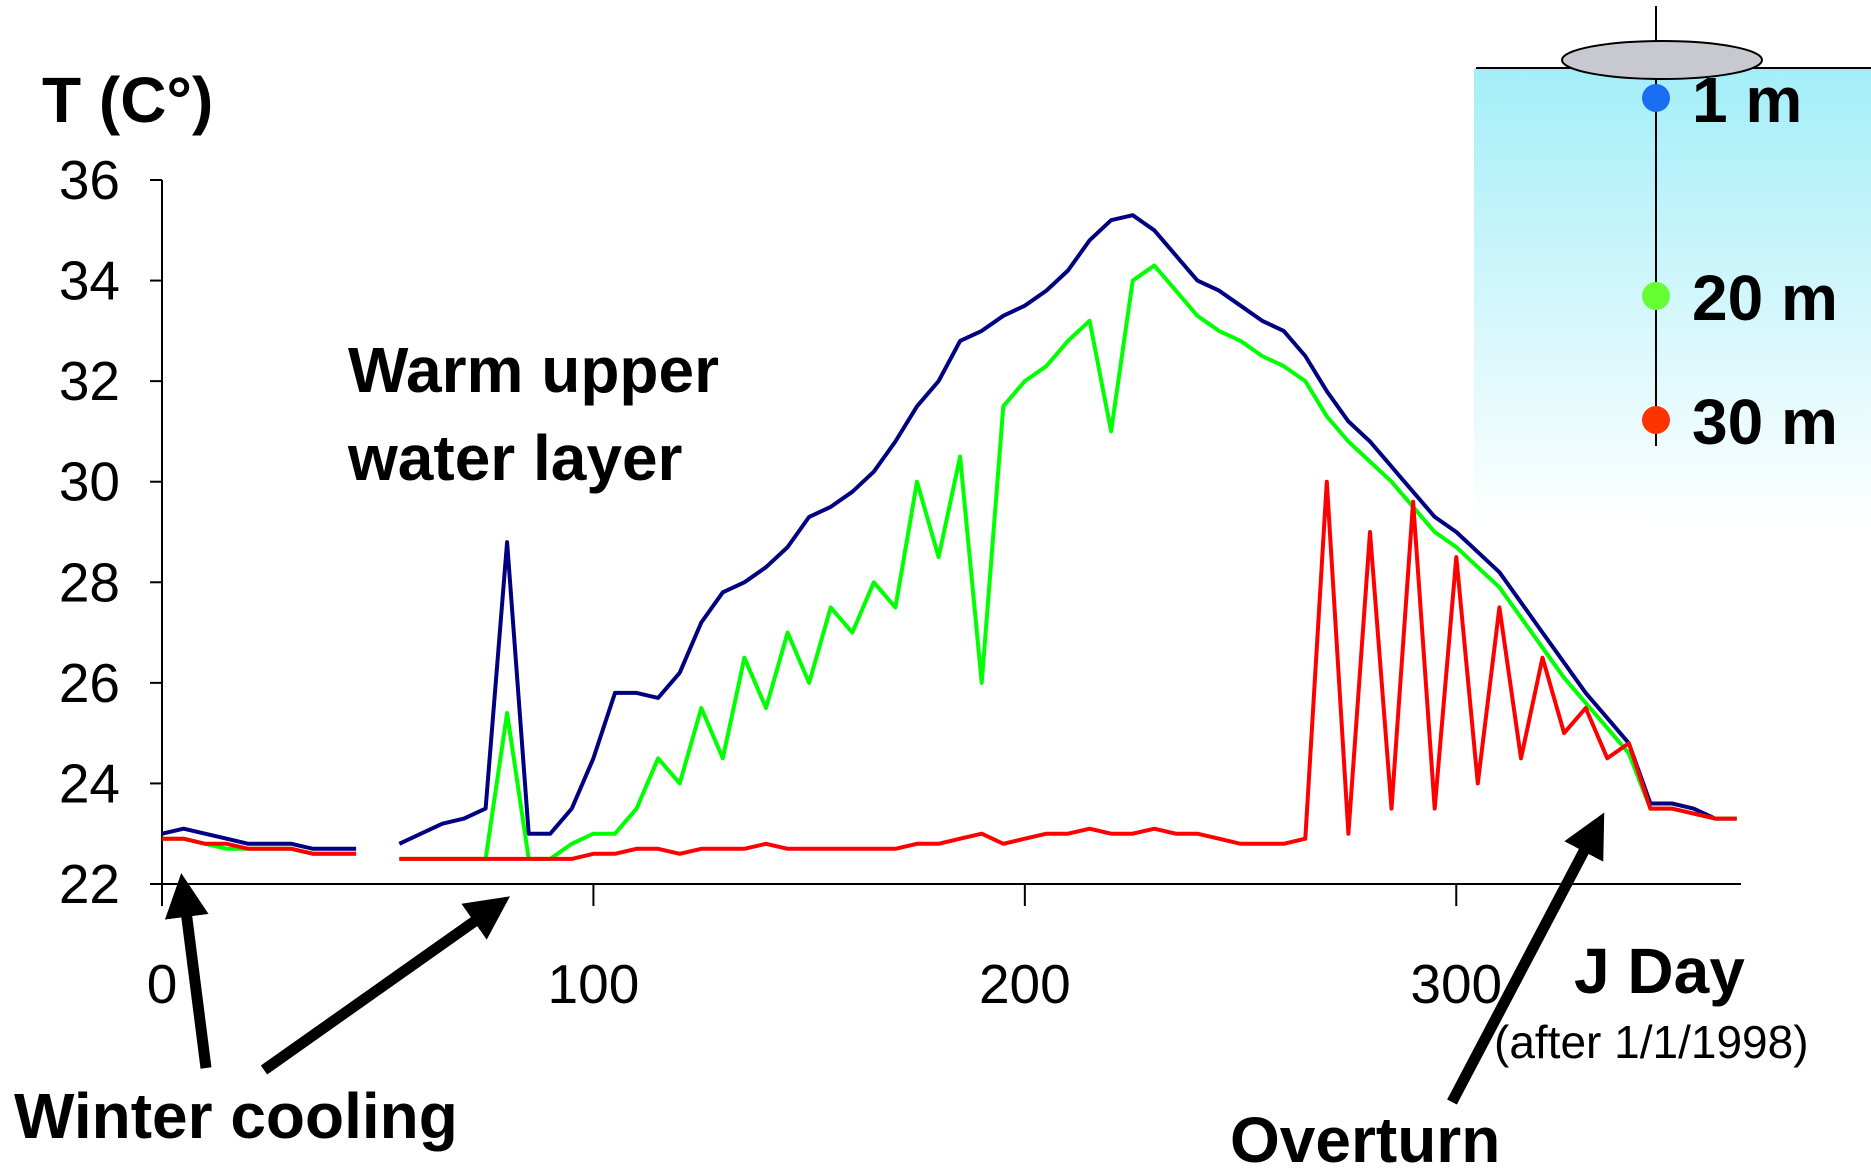  Describe the element at coordinates (1651, 1042) in the screenshot. I see `x-axis-sublabel: (after 1/1/1998)` at that location.